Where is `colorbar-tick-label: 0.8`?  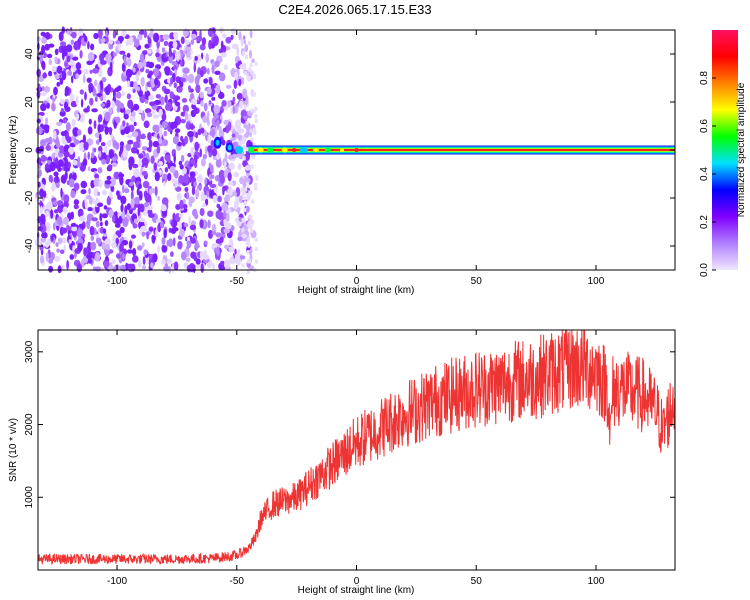 colorbar-tick-label: 0.8 is located at coordinates (704, 78).